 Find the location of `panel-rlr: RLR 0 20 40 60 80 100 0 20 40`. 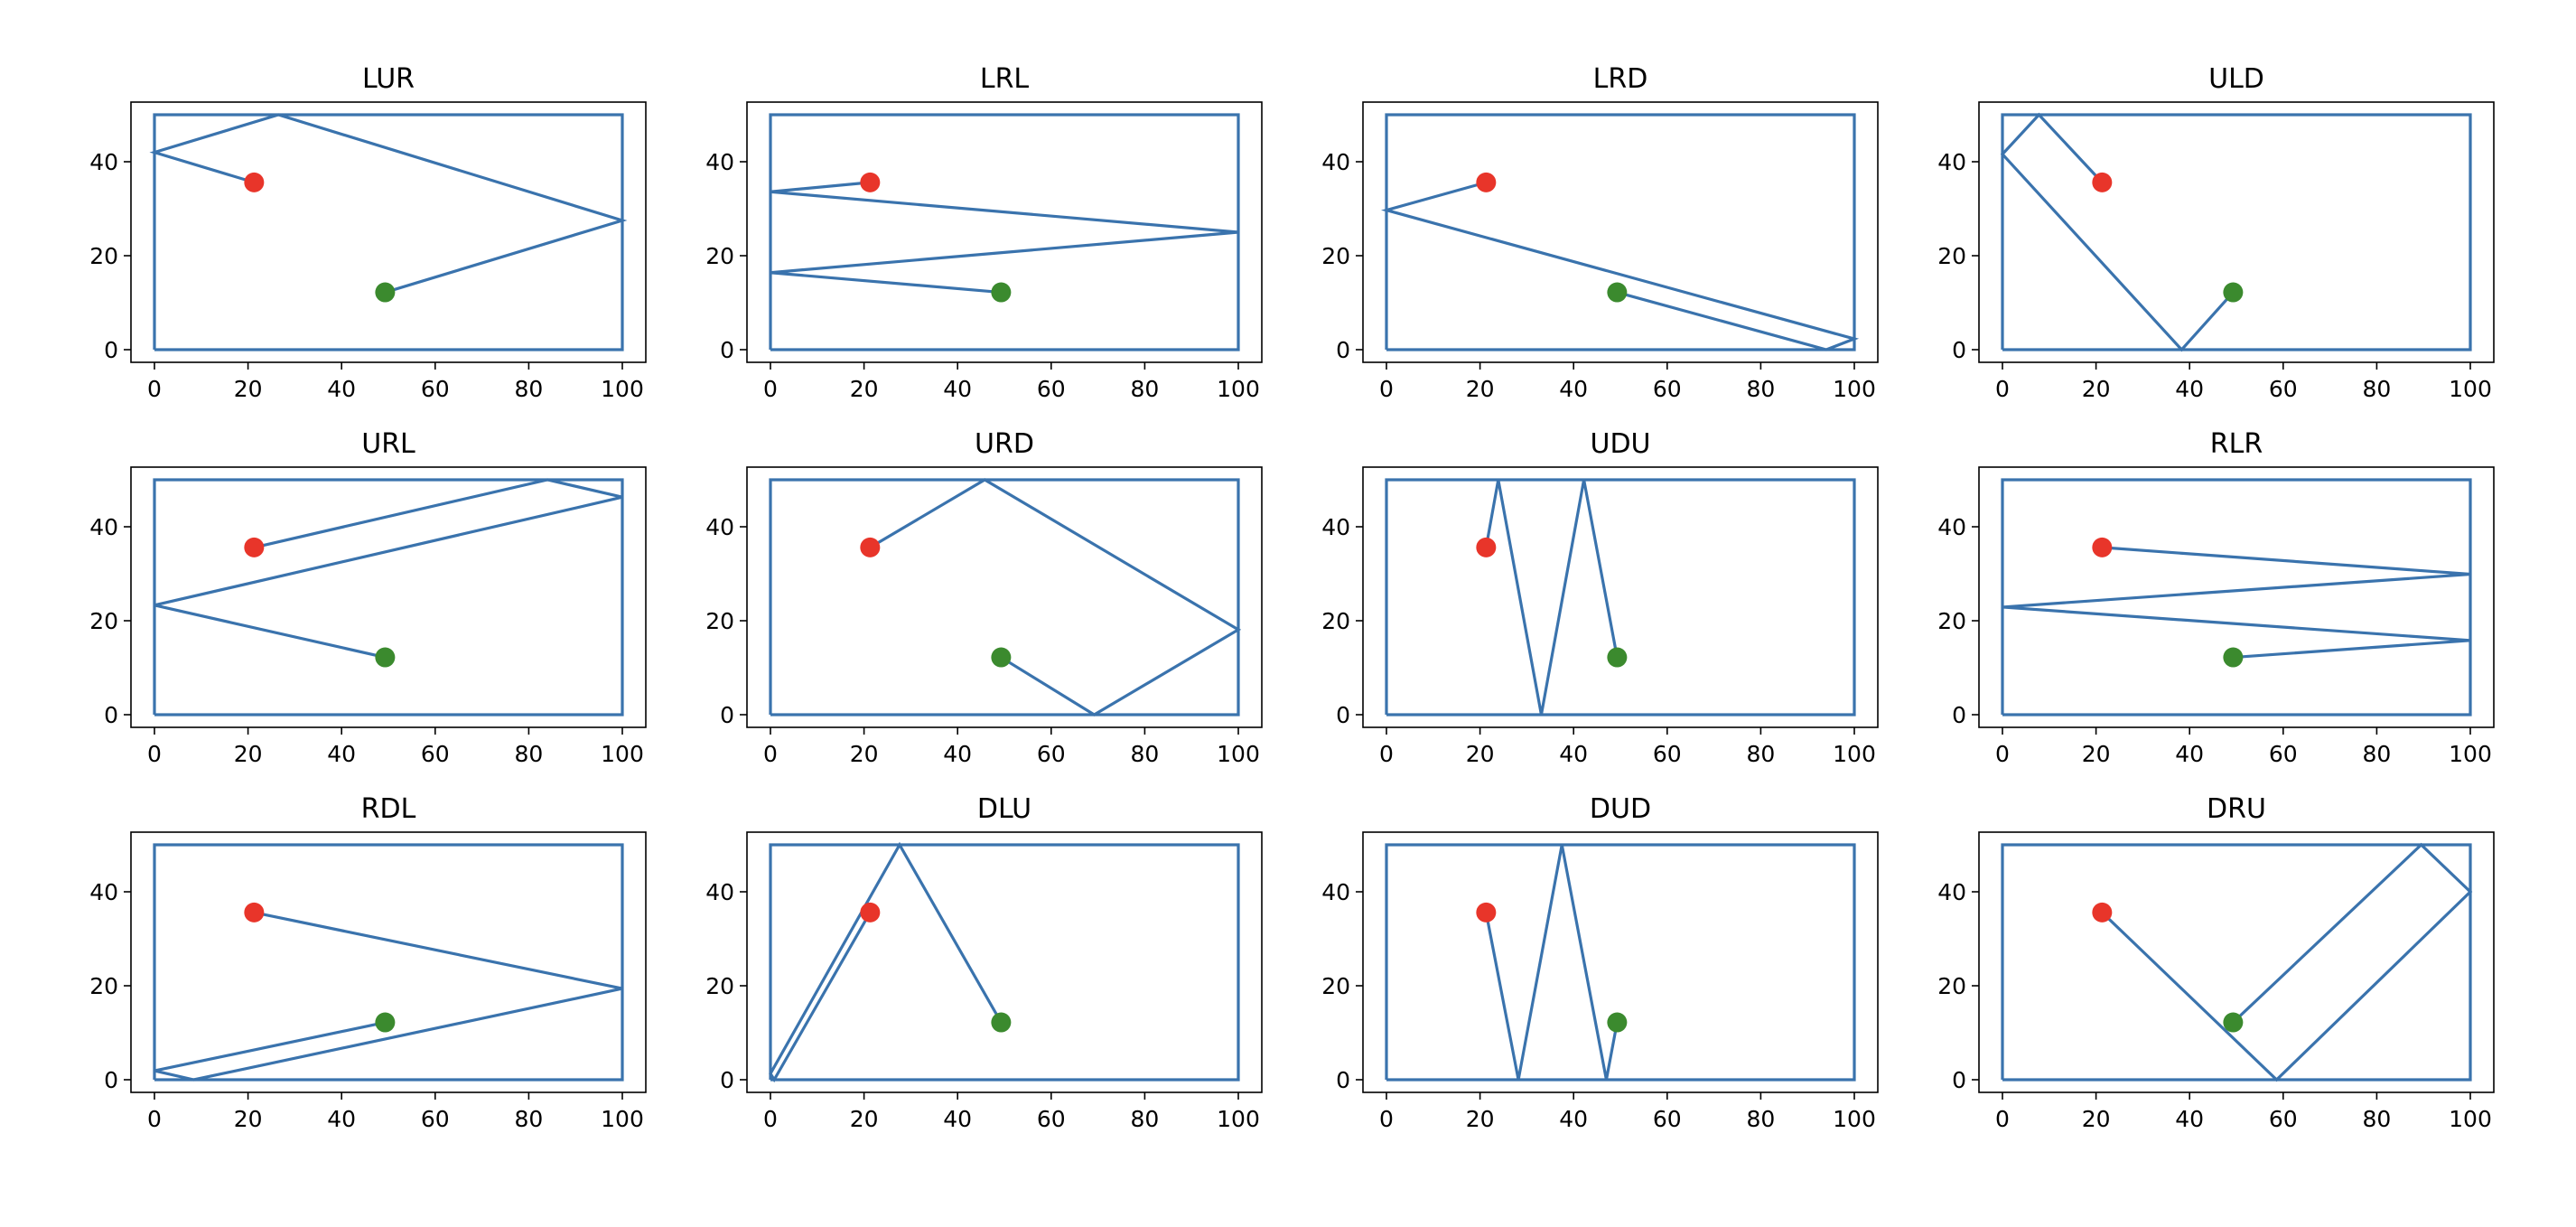

panel-rlr: RLR 0 20 40 60 80 100 0 20 40 is located at coordinates (2216, 598).